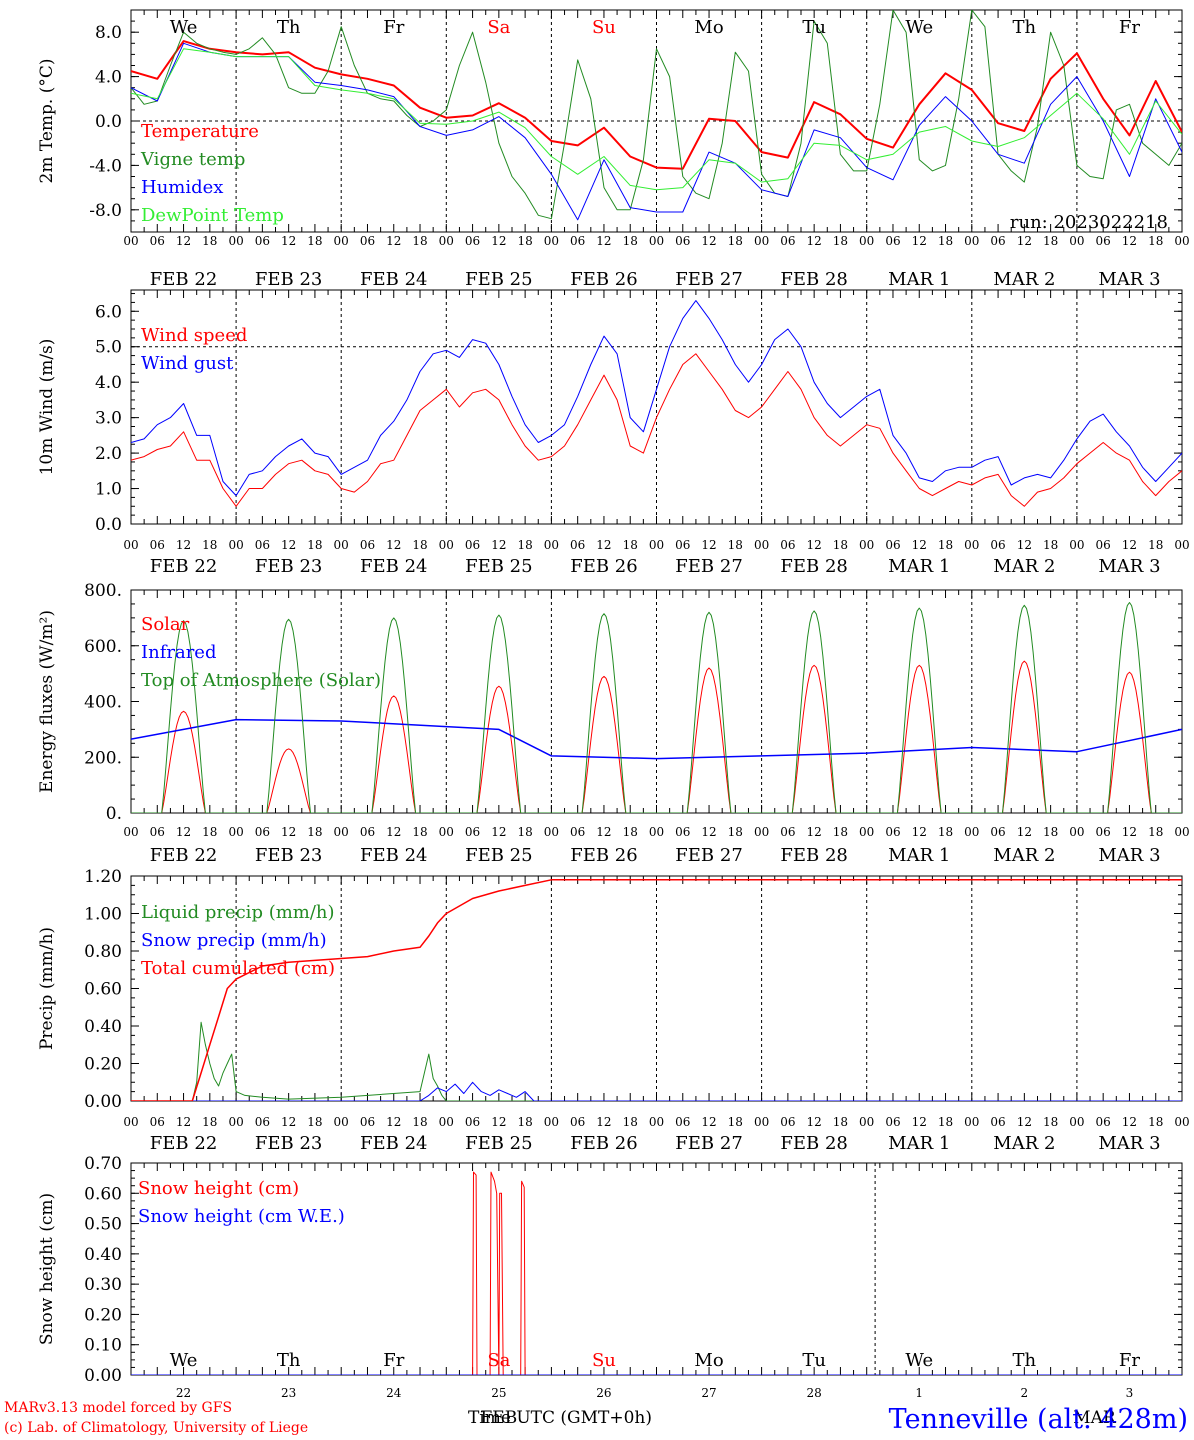  Describe the element at coordinates (288, 1393) in the screenshot. I see `day-number-label: 23` at that location.